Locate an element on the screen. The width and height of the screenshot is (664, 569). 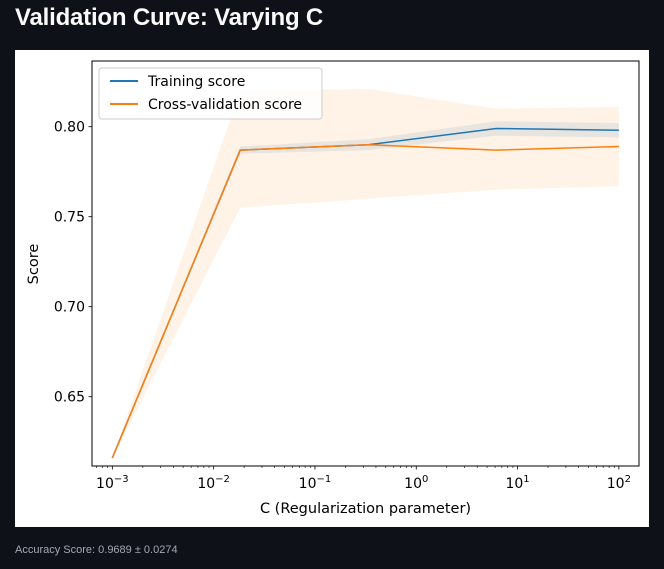
x-tick-label: 10⁻³ is located at coordinates (112, 483).